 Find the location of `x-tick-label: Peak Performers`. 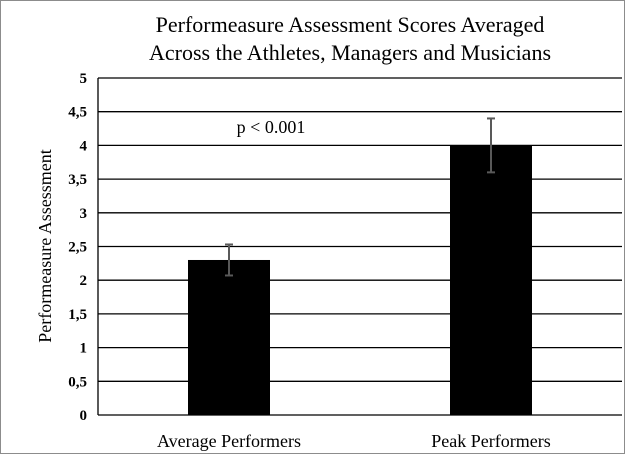

x-tick-label: Peak Performers is located at coordinates (490, 441).